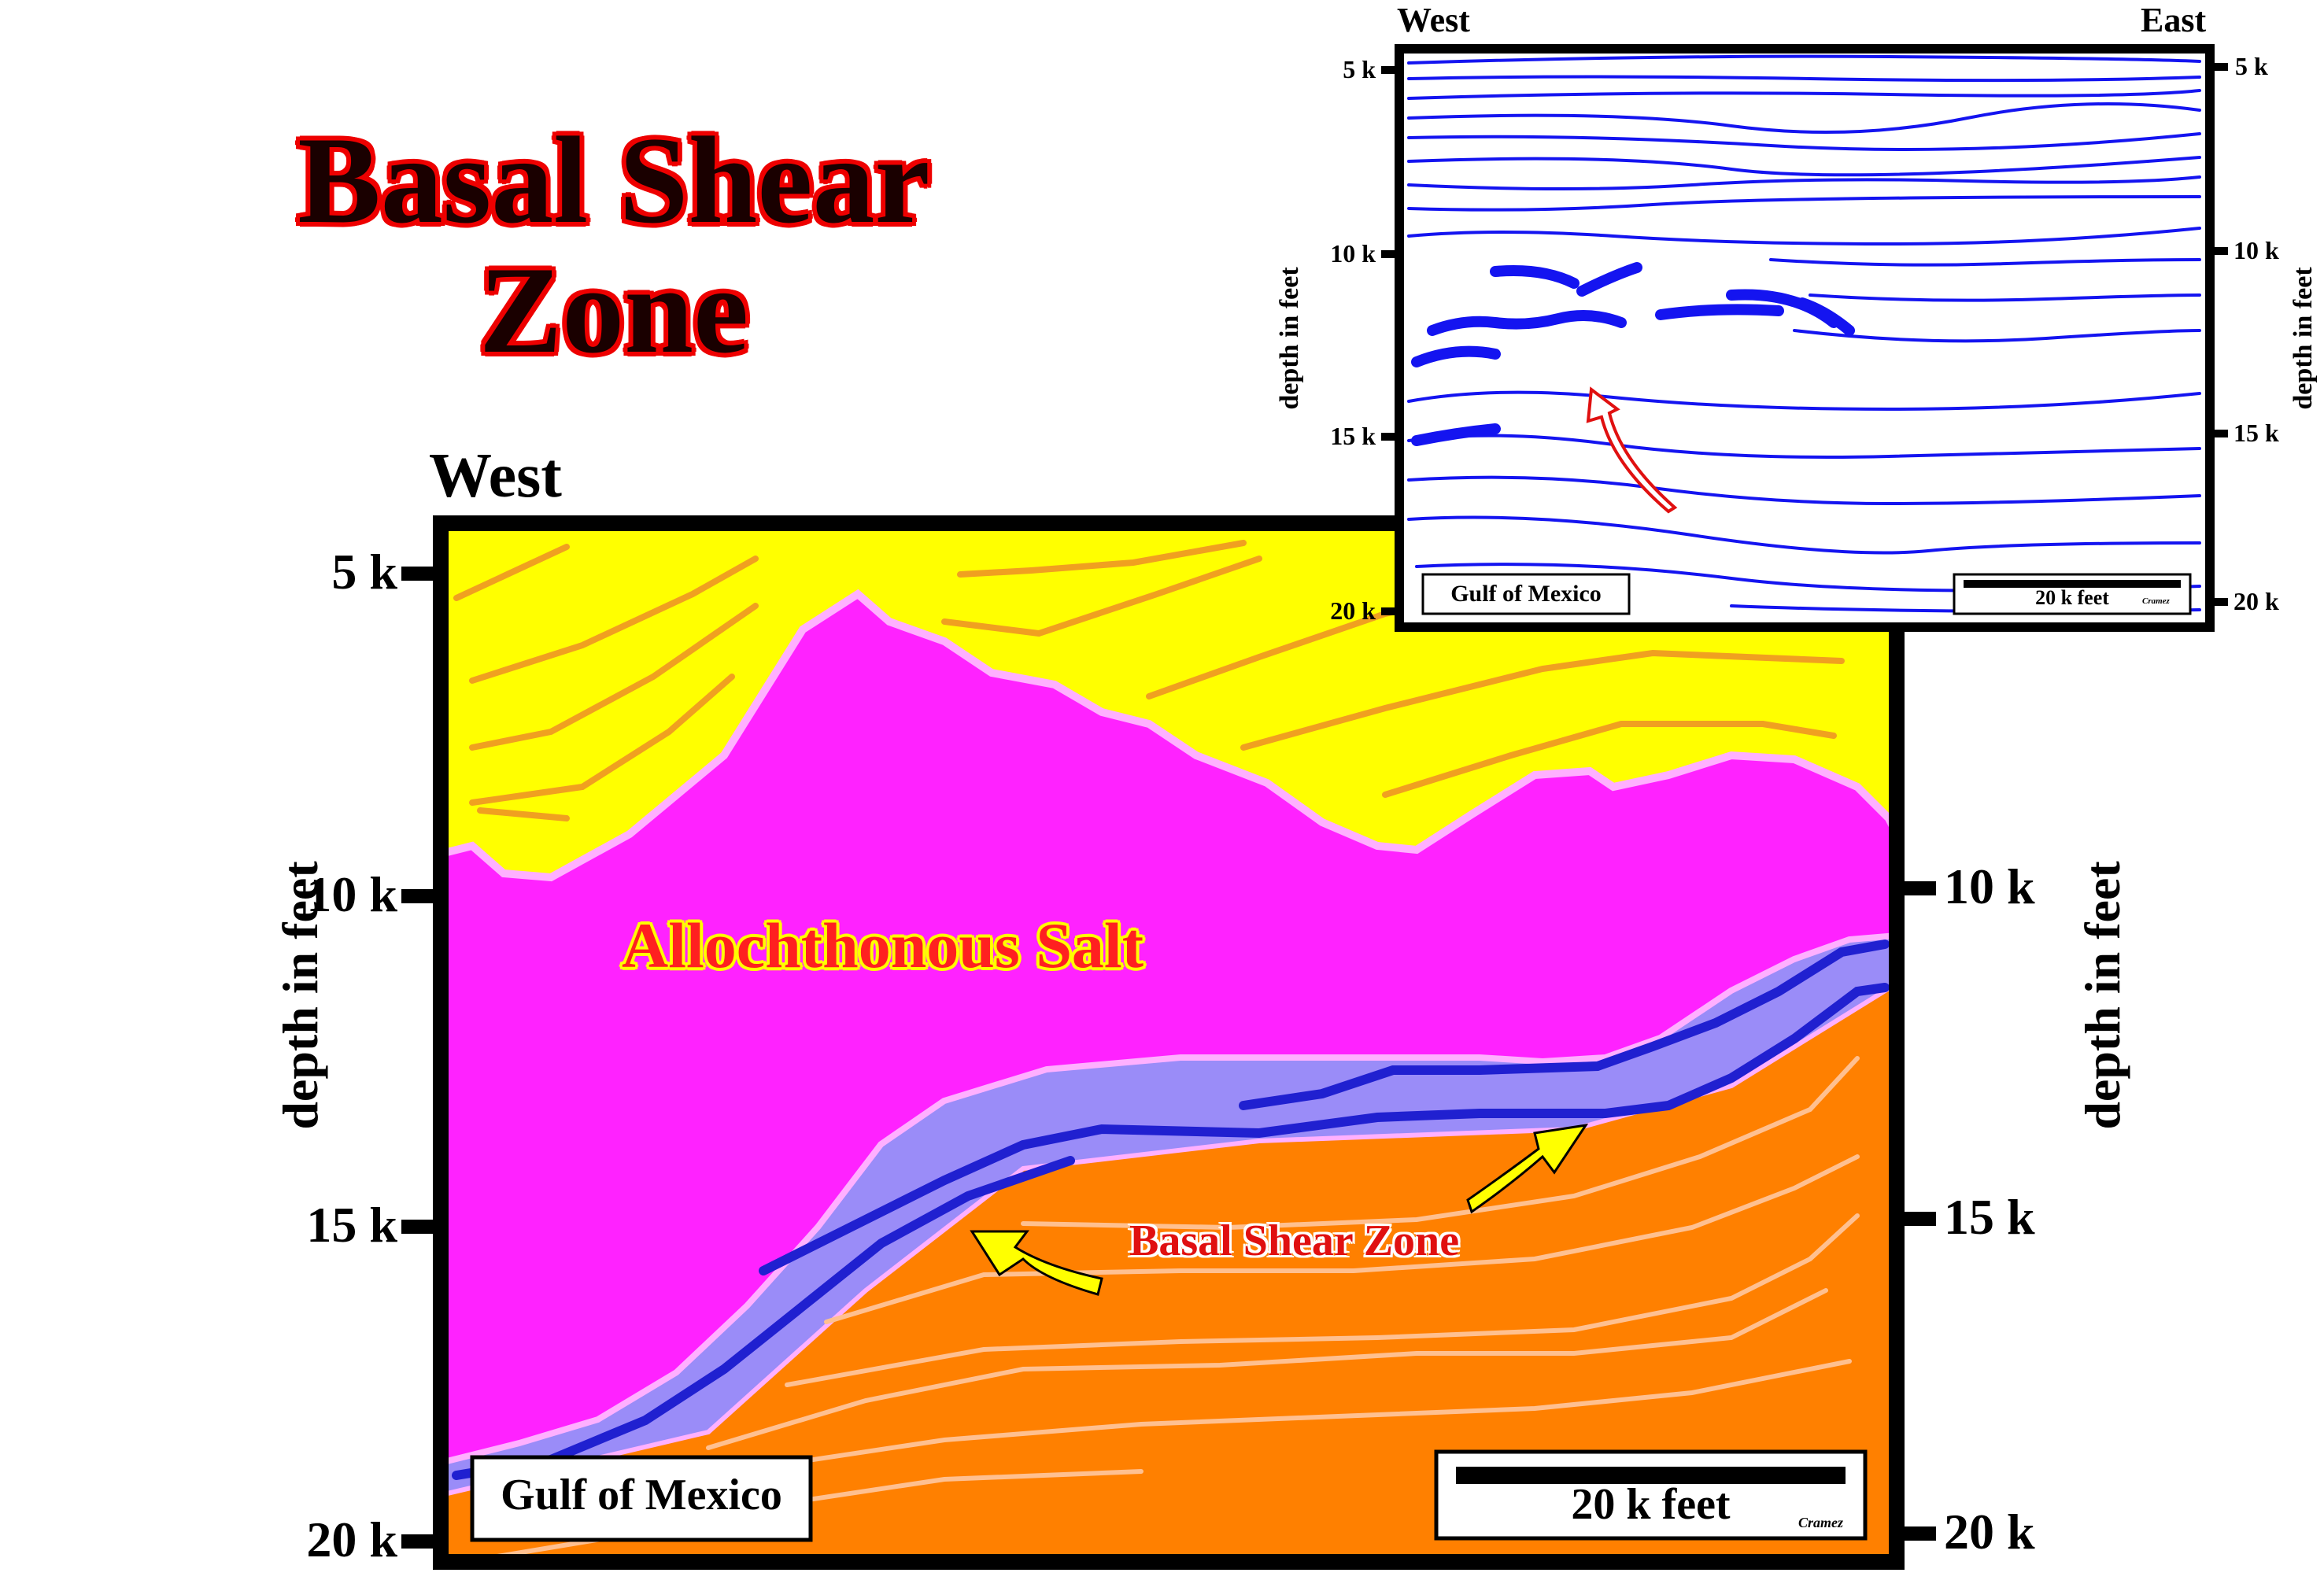 The image size is (2324, 1580). What do you see at coordinates (1433, 20) in the screenshot?
I see `inset-west-label: West` at bounding box center [1433, 20].